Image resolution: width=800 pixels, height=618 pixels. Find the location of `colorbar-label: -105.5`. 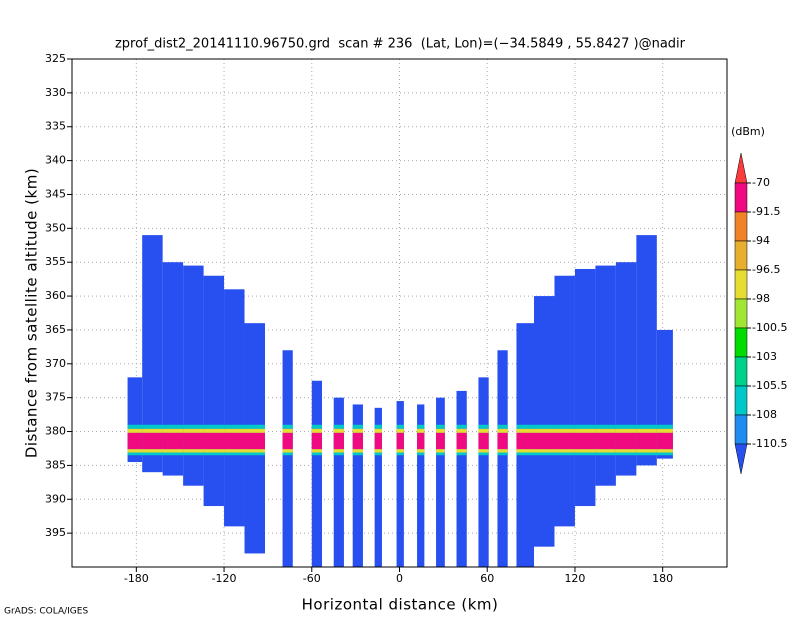

colorbar-label: -105.5 is located at coordinates (769, 385).